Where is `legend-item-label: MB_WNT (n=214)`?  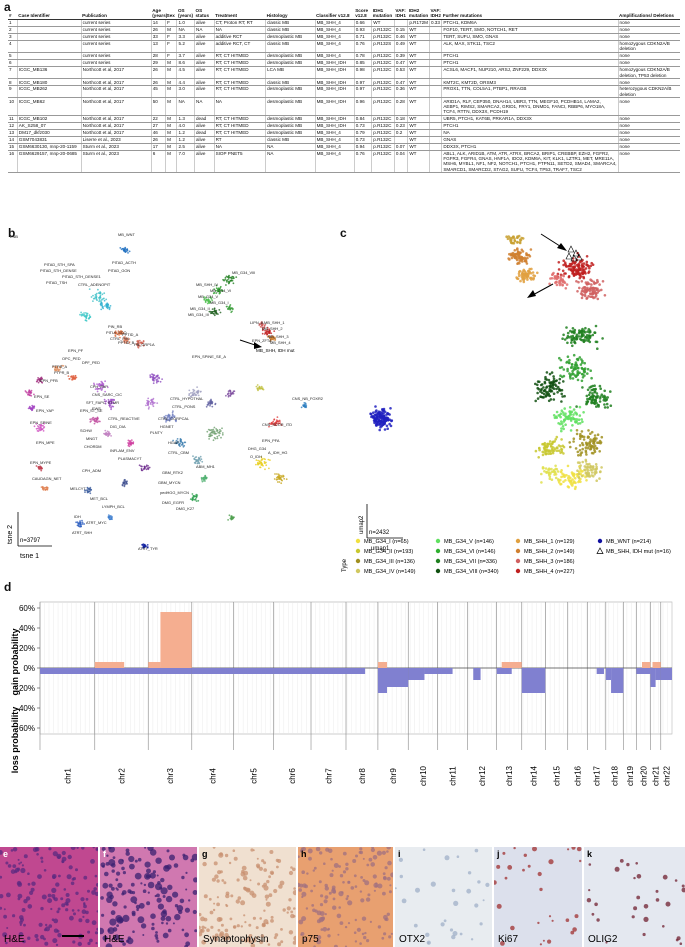 legend-item-label: MB_WNT (n=214) is located at coordinates (628, 542).